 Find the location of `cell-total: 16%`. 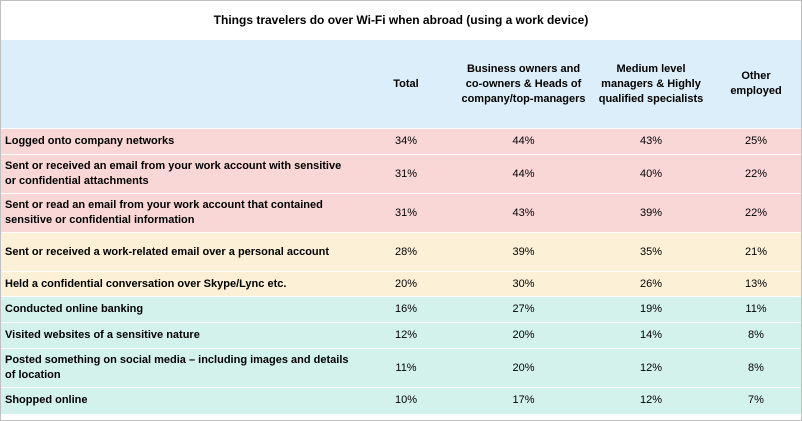

cell-total: 16% is located at coordinates (406, 309).